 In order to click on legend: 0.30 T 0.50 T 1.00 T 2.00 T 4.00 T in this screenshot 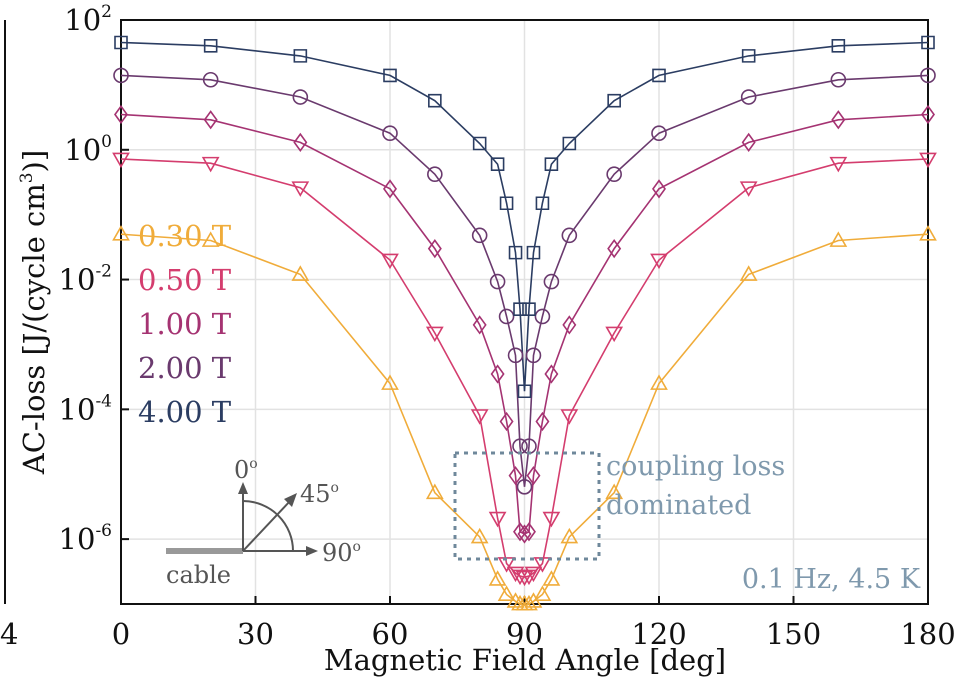, I will do `click(185, 324)`.